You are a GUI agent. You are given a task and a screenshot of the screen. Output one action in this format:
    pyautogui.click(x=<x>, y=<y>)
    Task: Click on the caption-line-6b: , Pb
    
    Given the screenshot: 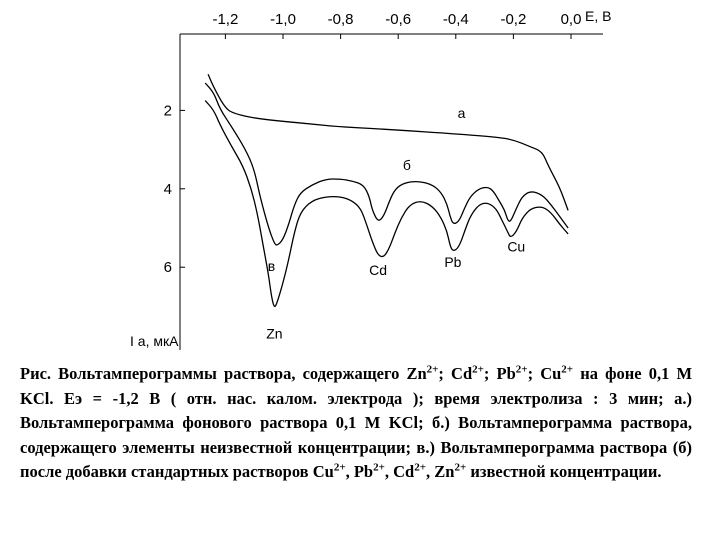 What is the action you would take?
    pyautogui.click(x=359, y=471)
    